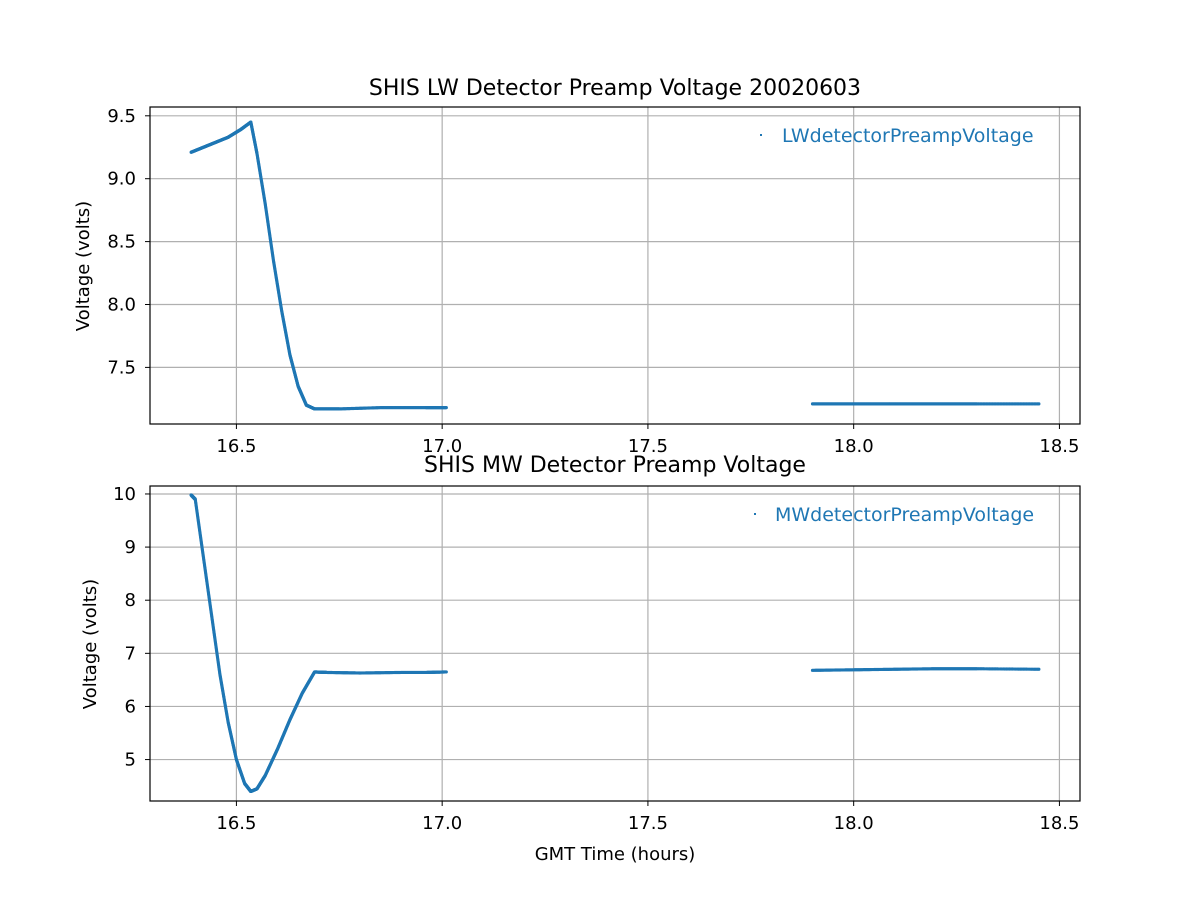  What do you see at coordinates (904, 515) in the screenshot?
I see `legend-label: MWdetectorPreampVoltage` at bounding box center [904, 515].